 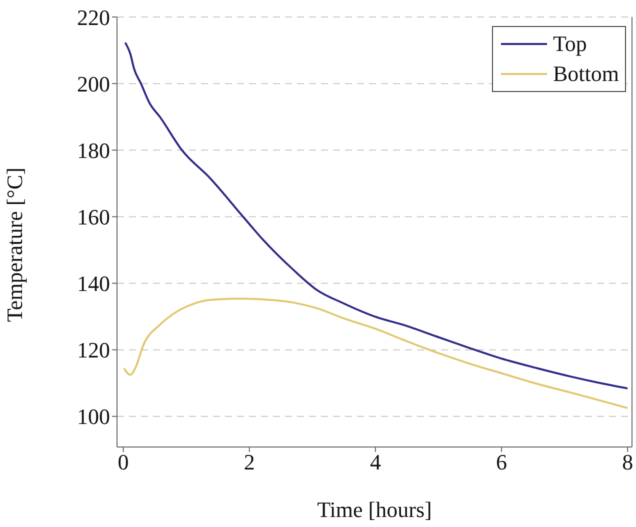 What do you see at coordinates (93, 17) in the screenshot?
I see `y-tick-label: 220` at bounding box center [93, 17].